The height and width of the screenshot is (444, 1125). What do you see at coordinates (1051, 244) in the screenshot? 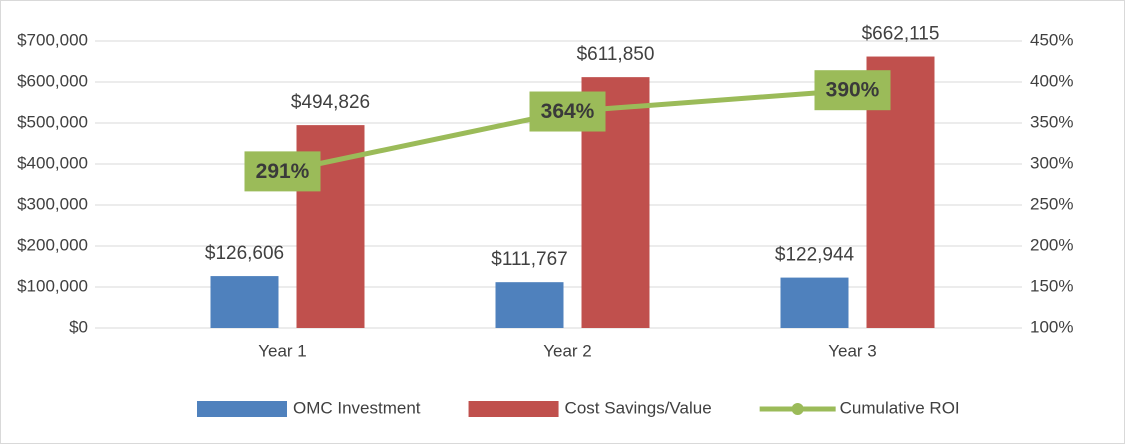
I see `y2-tick-label: 200%` at bounding box center [1051, 244].